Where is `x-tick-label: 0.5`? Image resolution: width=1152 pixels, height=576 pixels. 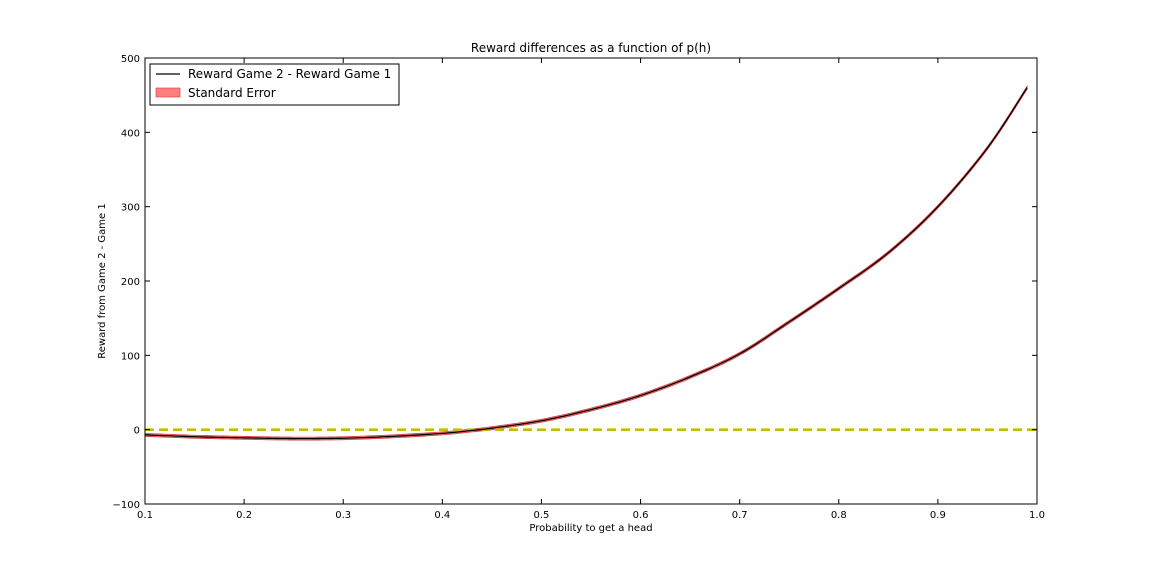
x-tick-label: 0.5 is located at coordinates (541, 515).